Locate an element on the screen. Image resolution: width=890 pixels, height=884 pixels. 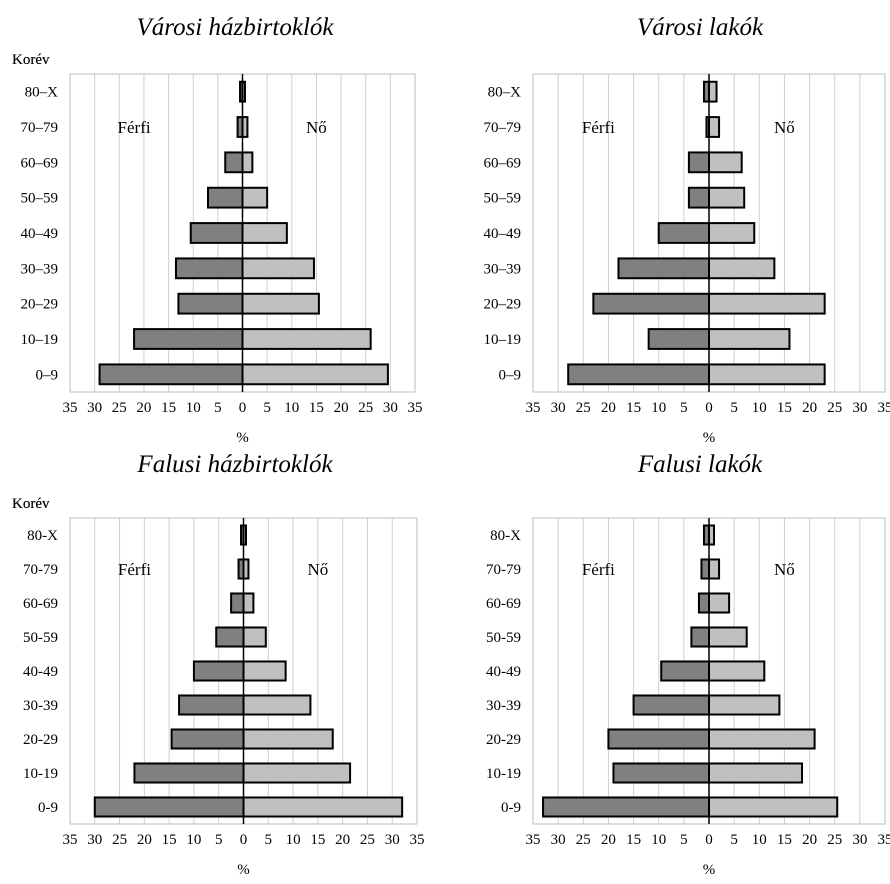
x-tick-label: 0 is located at coordinates (243, 408).